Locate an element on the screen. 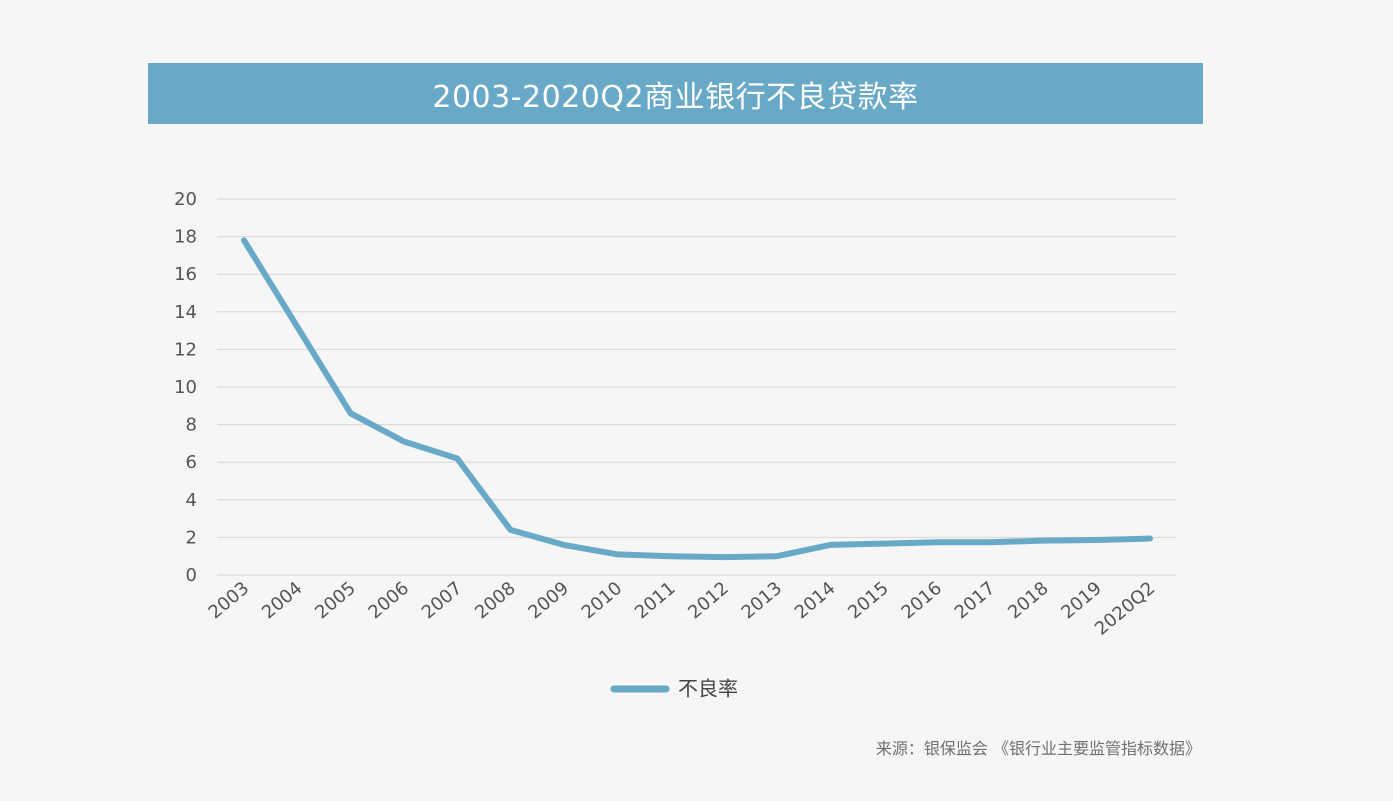 This screenshot has width=1393, height=801. y-tick-label: 4 is located at coordinates (191, 500).